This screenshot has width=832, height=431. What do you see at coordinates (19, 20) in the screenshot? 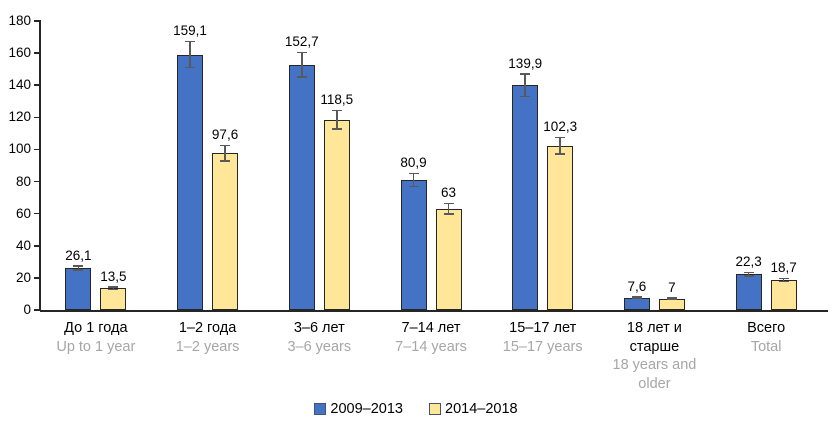
I see `y-tick-label: 180` at bounding box center [19, 20].